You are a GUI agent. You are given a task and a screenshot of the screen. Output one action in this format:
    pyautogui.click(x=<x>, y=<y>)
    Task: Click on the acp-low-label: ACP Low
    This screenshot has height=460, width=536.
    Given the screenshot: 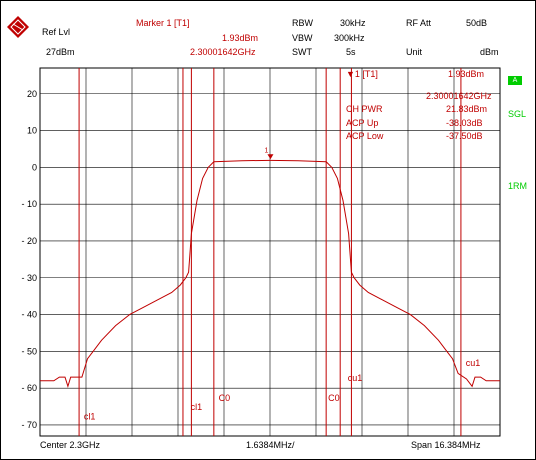 What is the action you would take?
    pyautogui.click(x=365, y=136)
    